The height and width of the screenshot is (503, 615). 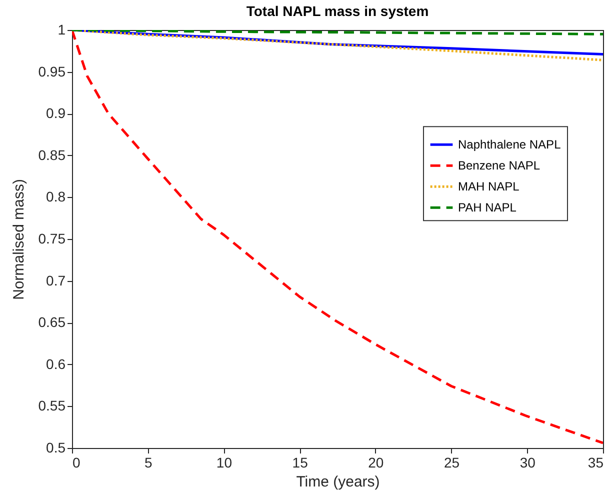 I want to click on y-tick-label: 0.9, so click(x=56, y=113).